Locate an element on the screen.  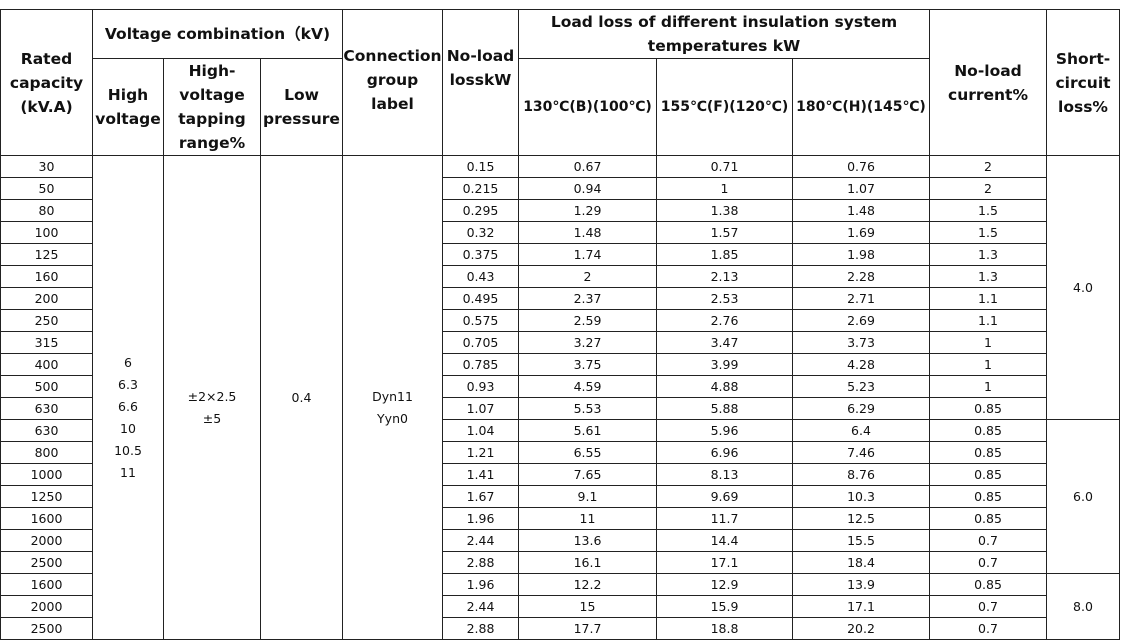
cell: 0.32 is located at coordinates (480, 232).